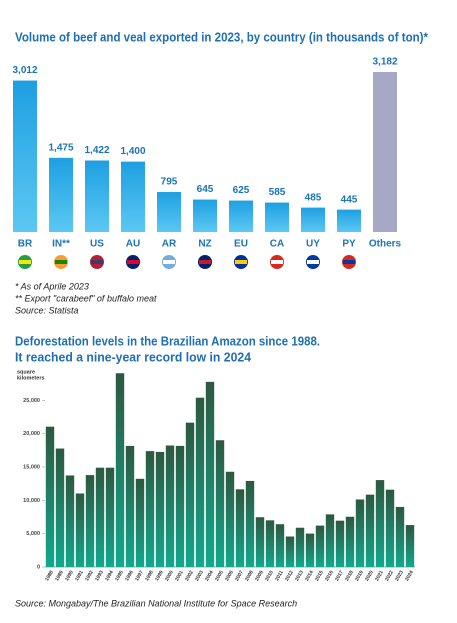  What do you see at coordinates (349, 244) in the screenshot?
I see `x-tick-label: PY` at bounding box center [349, 244].